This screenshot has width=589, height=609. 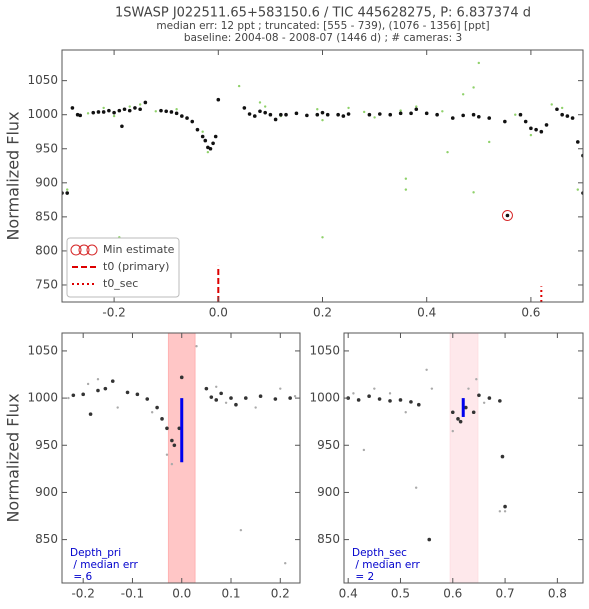 What do you see at coordinates (386, 565) in the screenshot?
I see `depth-annotation: / median err` at bounding box center [386, 565].